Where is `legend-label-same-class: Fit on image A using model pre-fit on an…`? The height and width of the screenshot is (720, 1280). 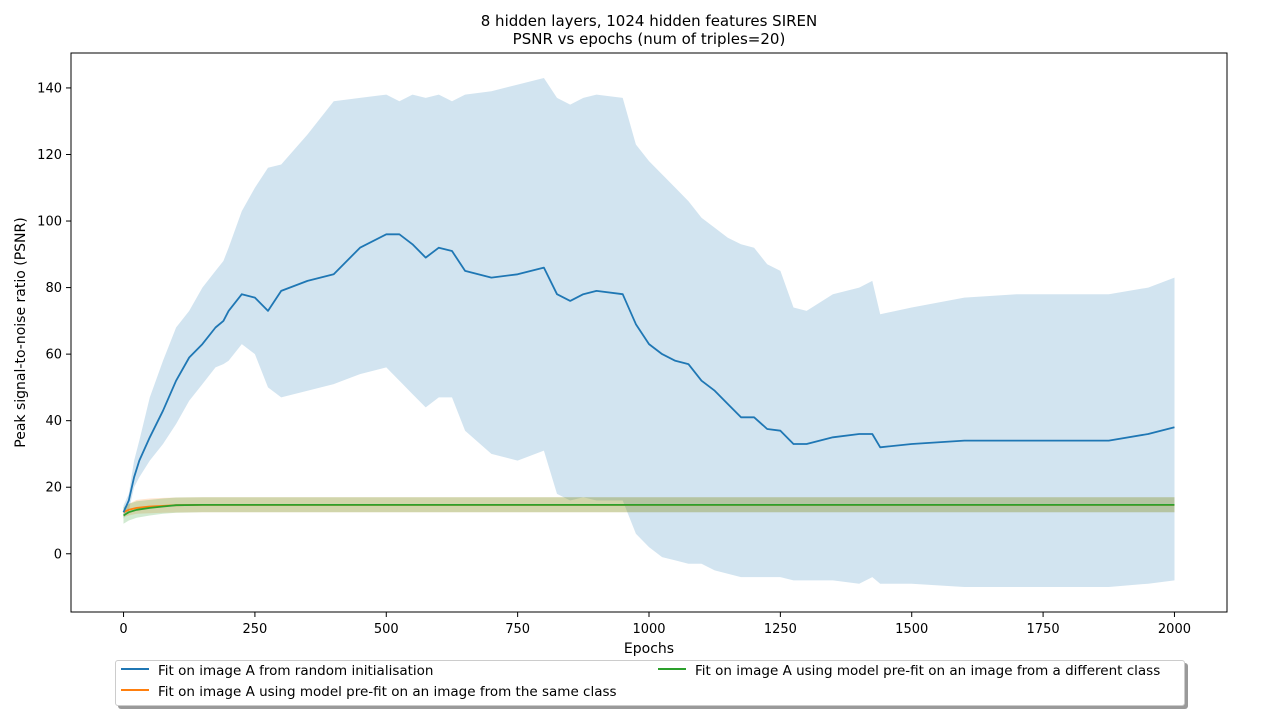 legend-label-same-class: Fit on image A using model pre-fit on an… is located at coordinates (387, 692).